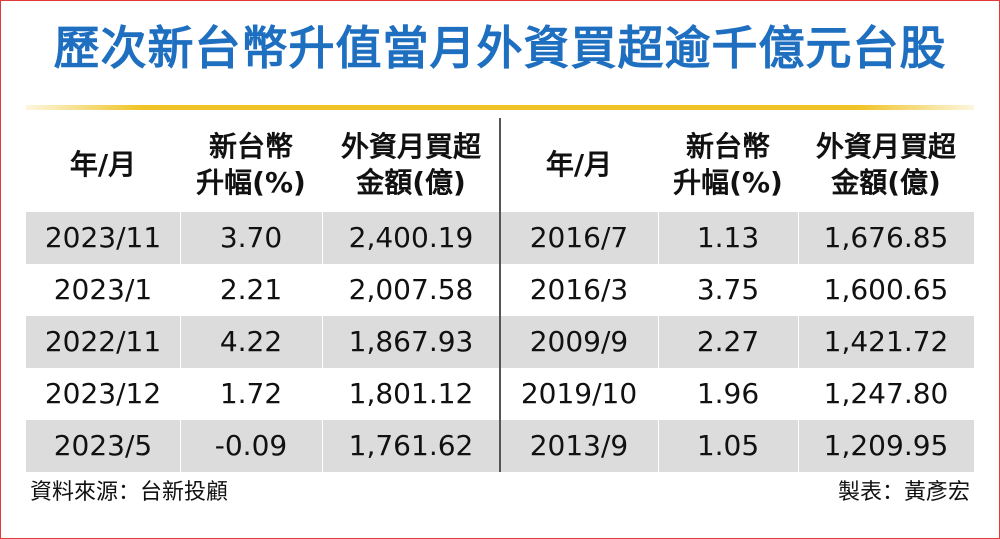  What do you see at coordinates (728, 393) in the screenshot?
I see `cell-appreciation: 1.96` at bounding box center [728, 393].